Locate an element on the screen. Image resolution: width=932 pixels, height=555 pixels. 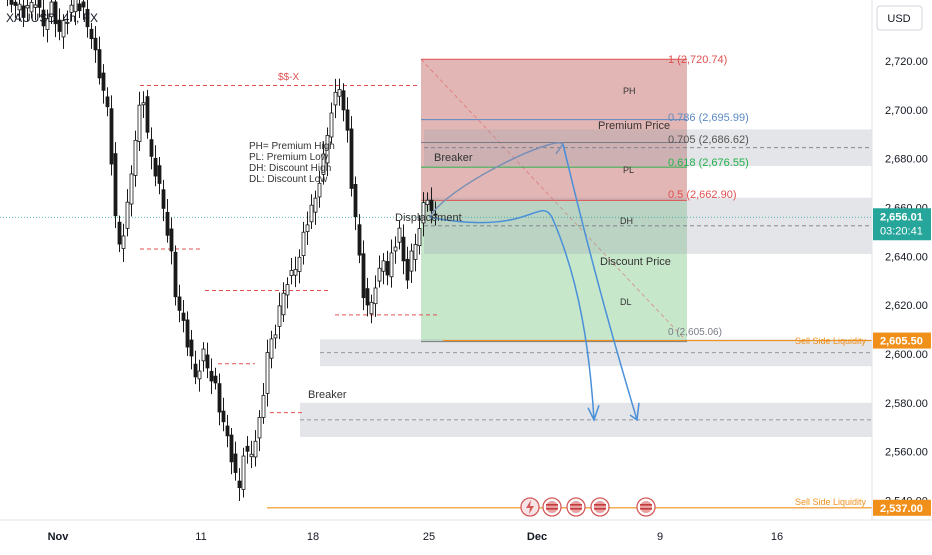
last-price-tag-bg is located at coordinates (902, 224).